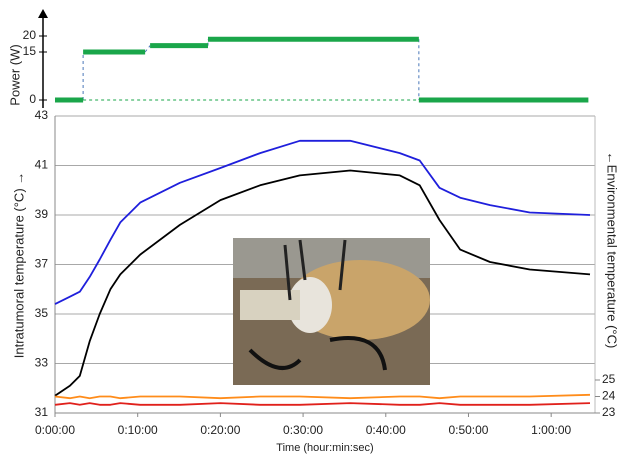  What do you see at coordinates (55, 430) in the screenshot?
I see `x-tick-label: 0:00:00` at bounding box center [55, 430].